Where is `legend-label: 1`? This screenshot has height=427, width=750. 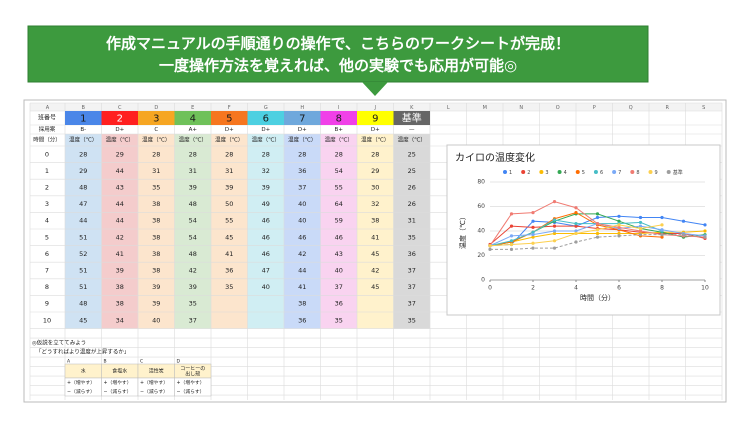
legend-label: 1 is located at coordinates (510, 173).